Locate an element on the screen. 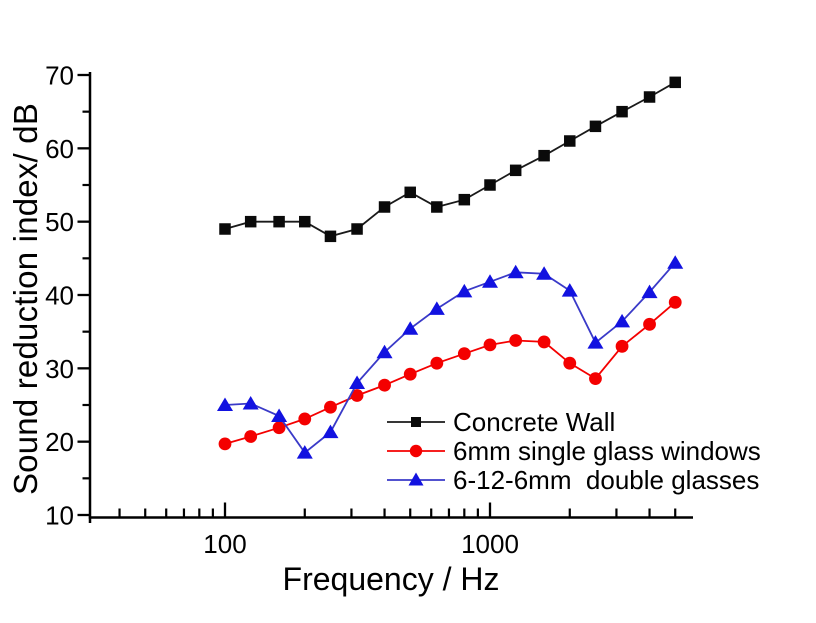 The height and width of the screenshot is (623, 816). x-tick-label: 100 is located at coordinates (224, 544).